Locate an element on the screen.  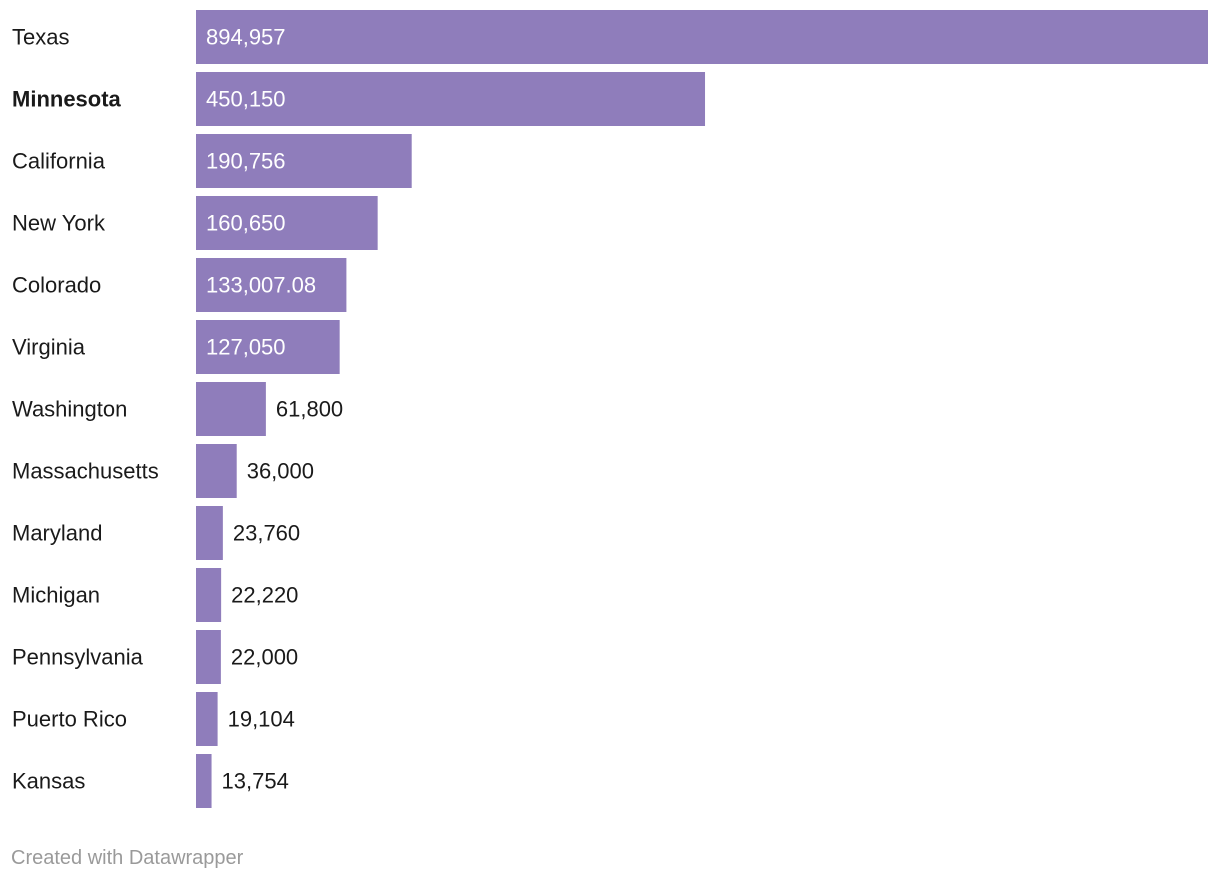
bar-california is located at coordinates (304, 161).